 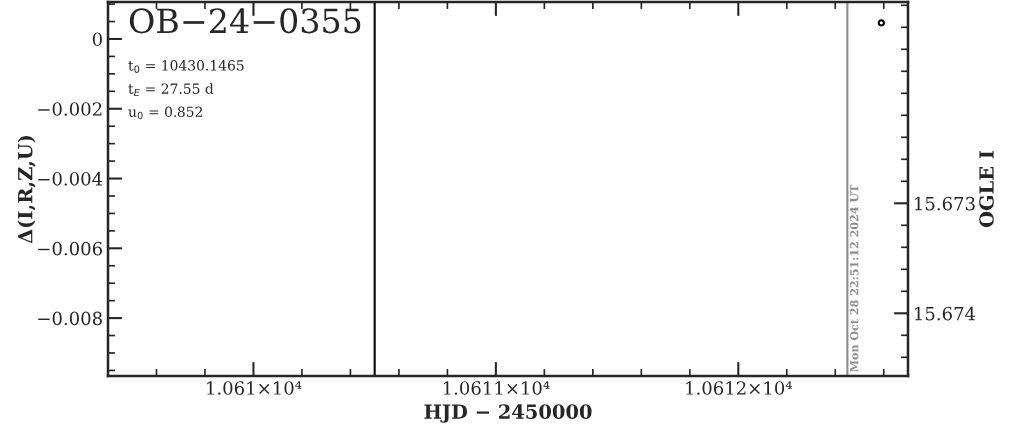 I want to click on y2-tick-label: 15.673, so click(x=945, y=203).